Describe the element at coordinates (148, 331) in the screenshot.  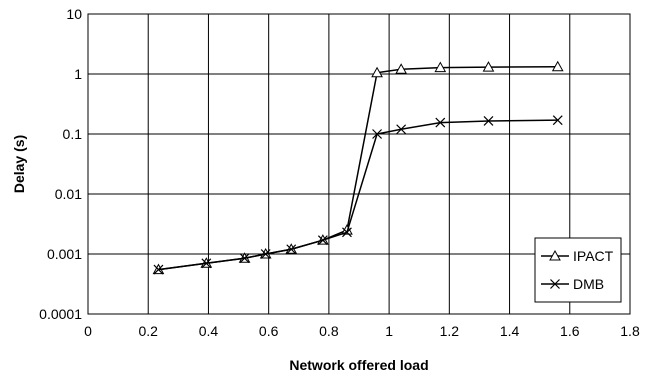
I see `x-tick-label: 0.2` at that location.